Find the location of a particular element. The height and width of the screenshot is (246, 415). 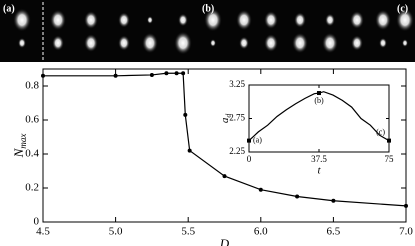

y-axis-label: ad is located at coordinates (226, 119).